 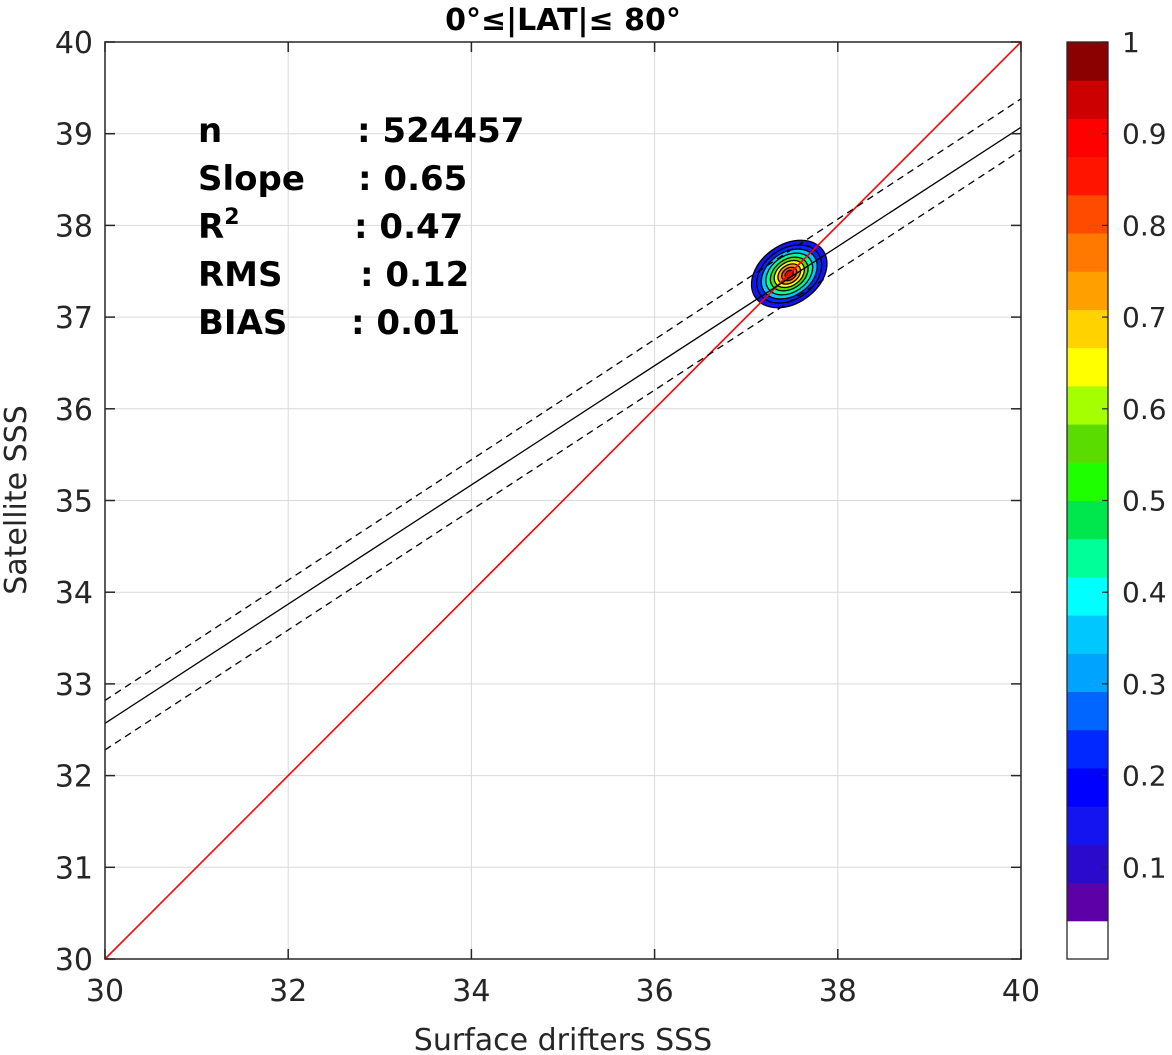 I want to click on y-tick-label: 35, so click(x=74, y=502).